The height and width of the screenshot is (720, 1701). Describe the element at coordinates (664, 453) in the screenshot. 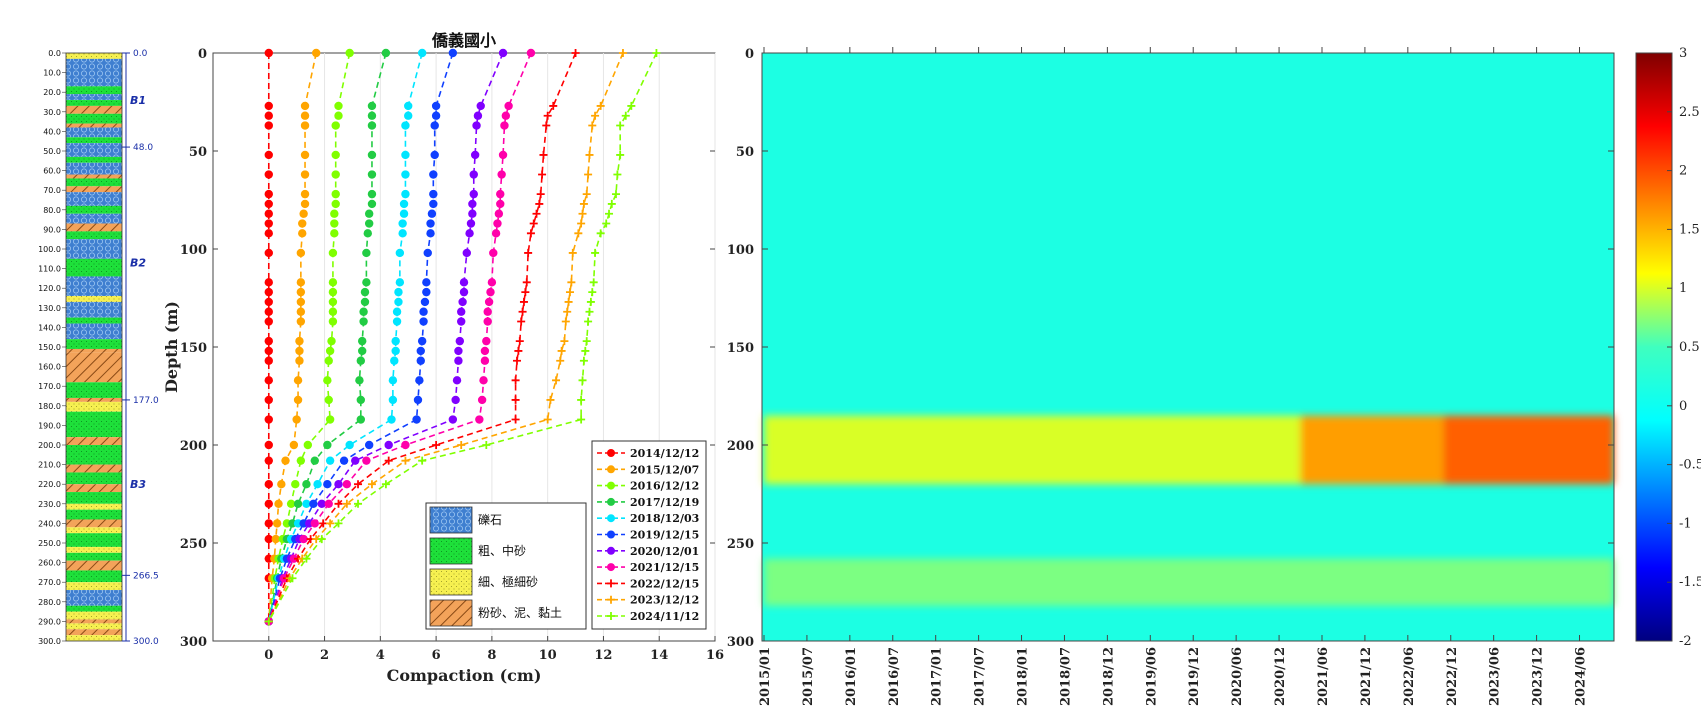

I see `legend-label: 2014/12/12` at that location.